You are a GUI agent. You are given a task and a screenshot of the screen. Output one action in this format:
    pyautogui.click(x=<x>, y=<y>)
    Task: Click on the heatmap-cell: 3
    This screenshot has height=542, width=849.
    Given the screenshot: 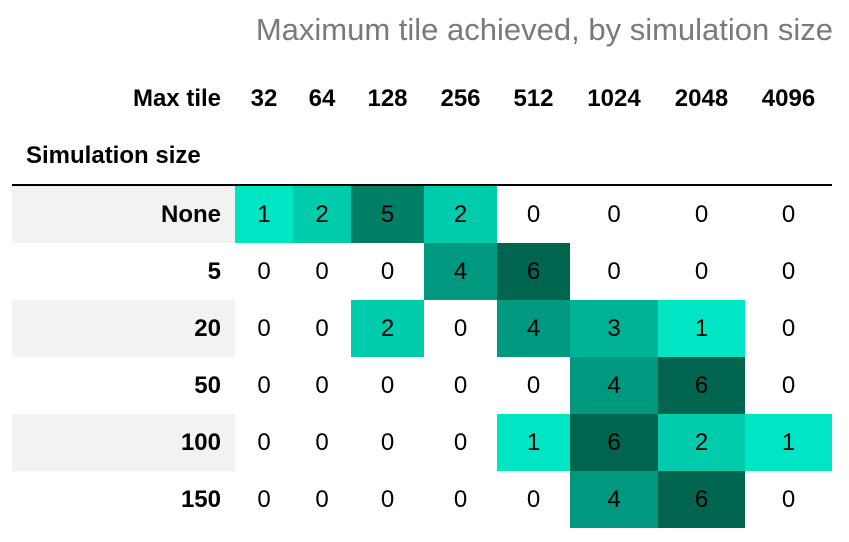 What is the action you would take?
    pyautogui.click(x=614, y=328)
    